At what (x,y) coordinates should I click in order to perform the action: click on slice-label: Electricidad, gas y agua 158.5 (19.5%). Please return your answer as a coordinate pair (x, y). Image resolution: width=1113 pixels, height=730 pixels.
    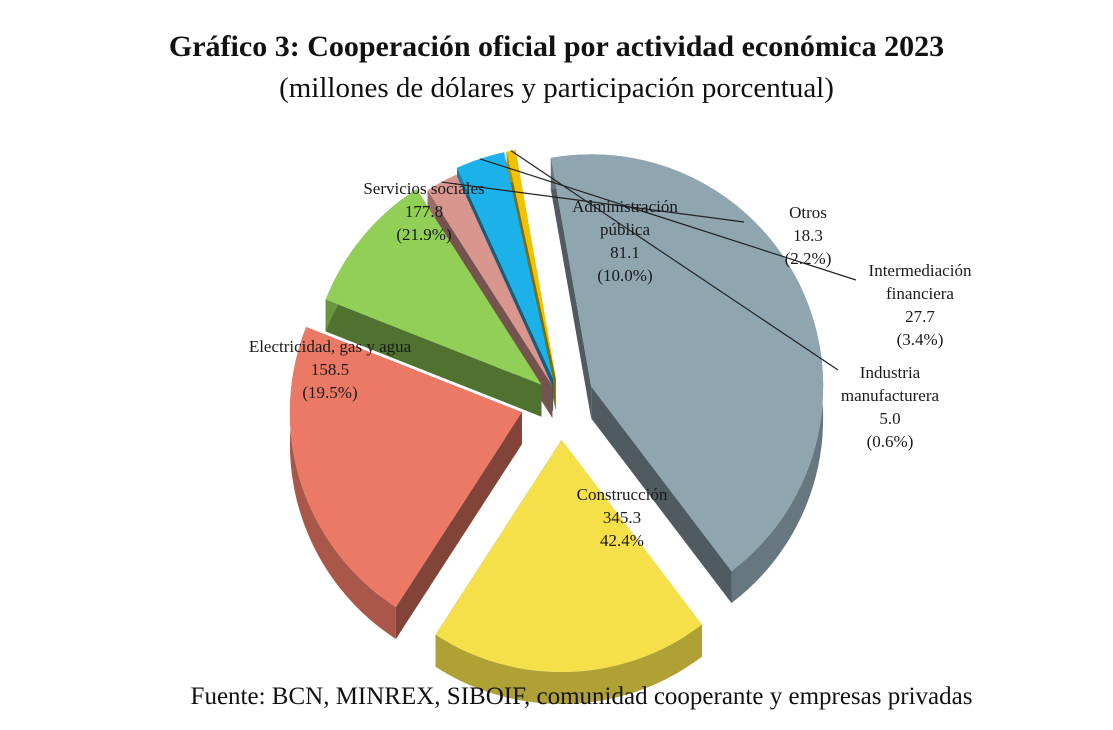
    Looking at the image, I should click on (330, 369).